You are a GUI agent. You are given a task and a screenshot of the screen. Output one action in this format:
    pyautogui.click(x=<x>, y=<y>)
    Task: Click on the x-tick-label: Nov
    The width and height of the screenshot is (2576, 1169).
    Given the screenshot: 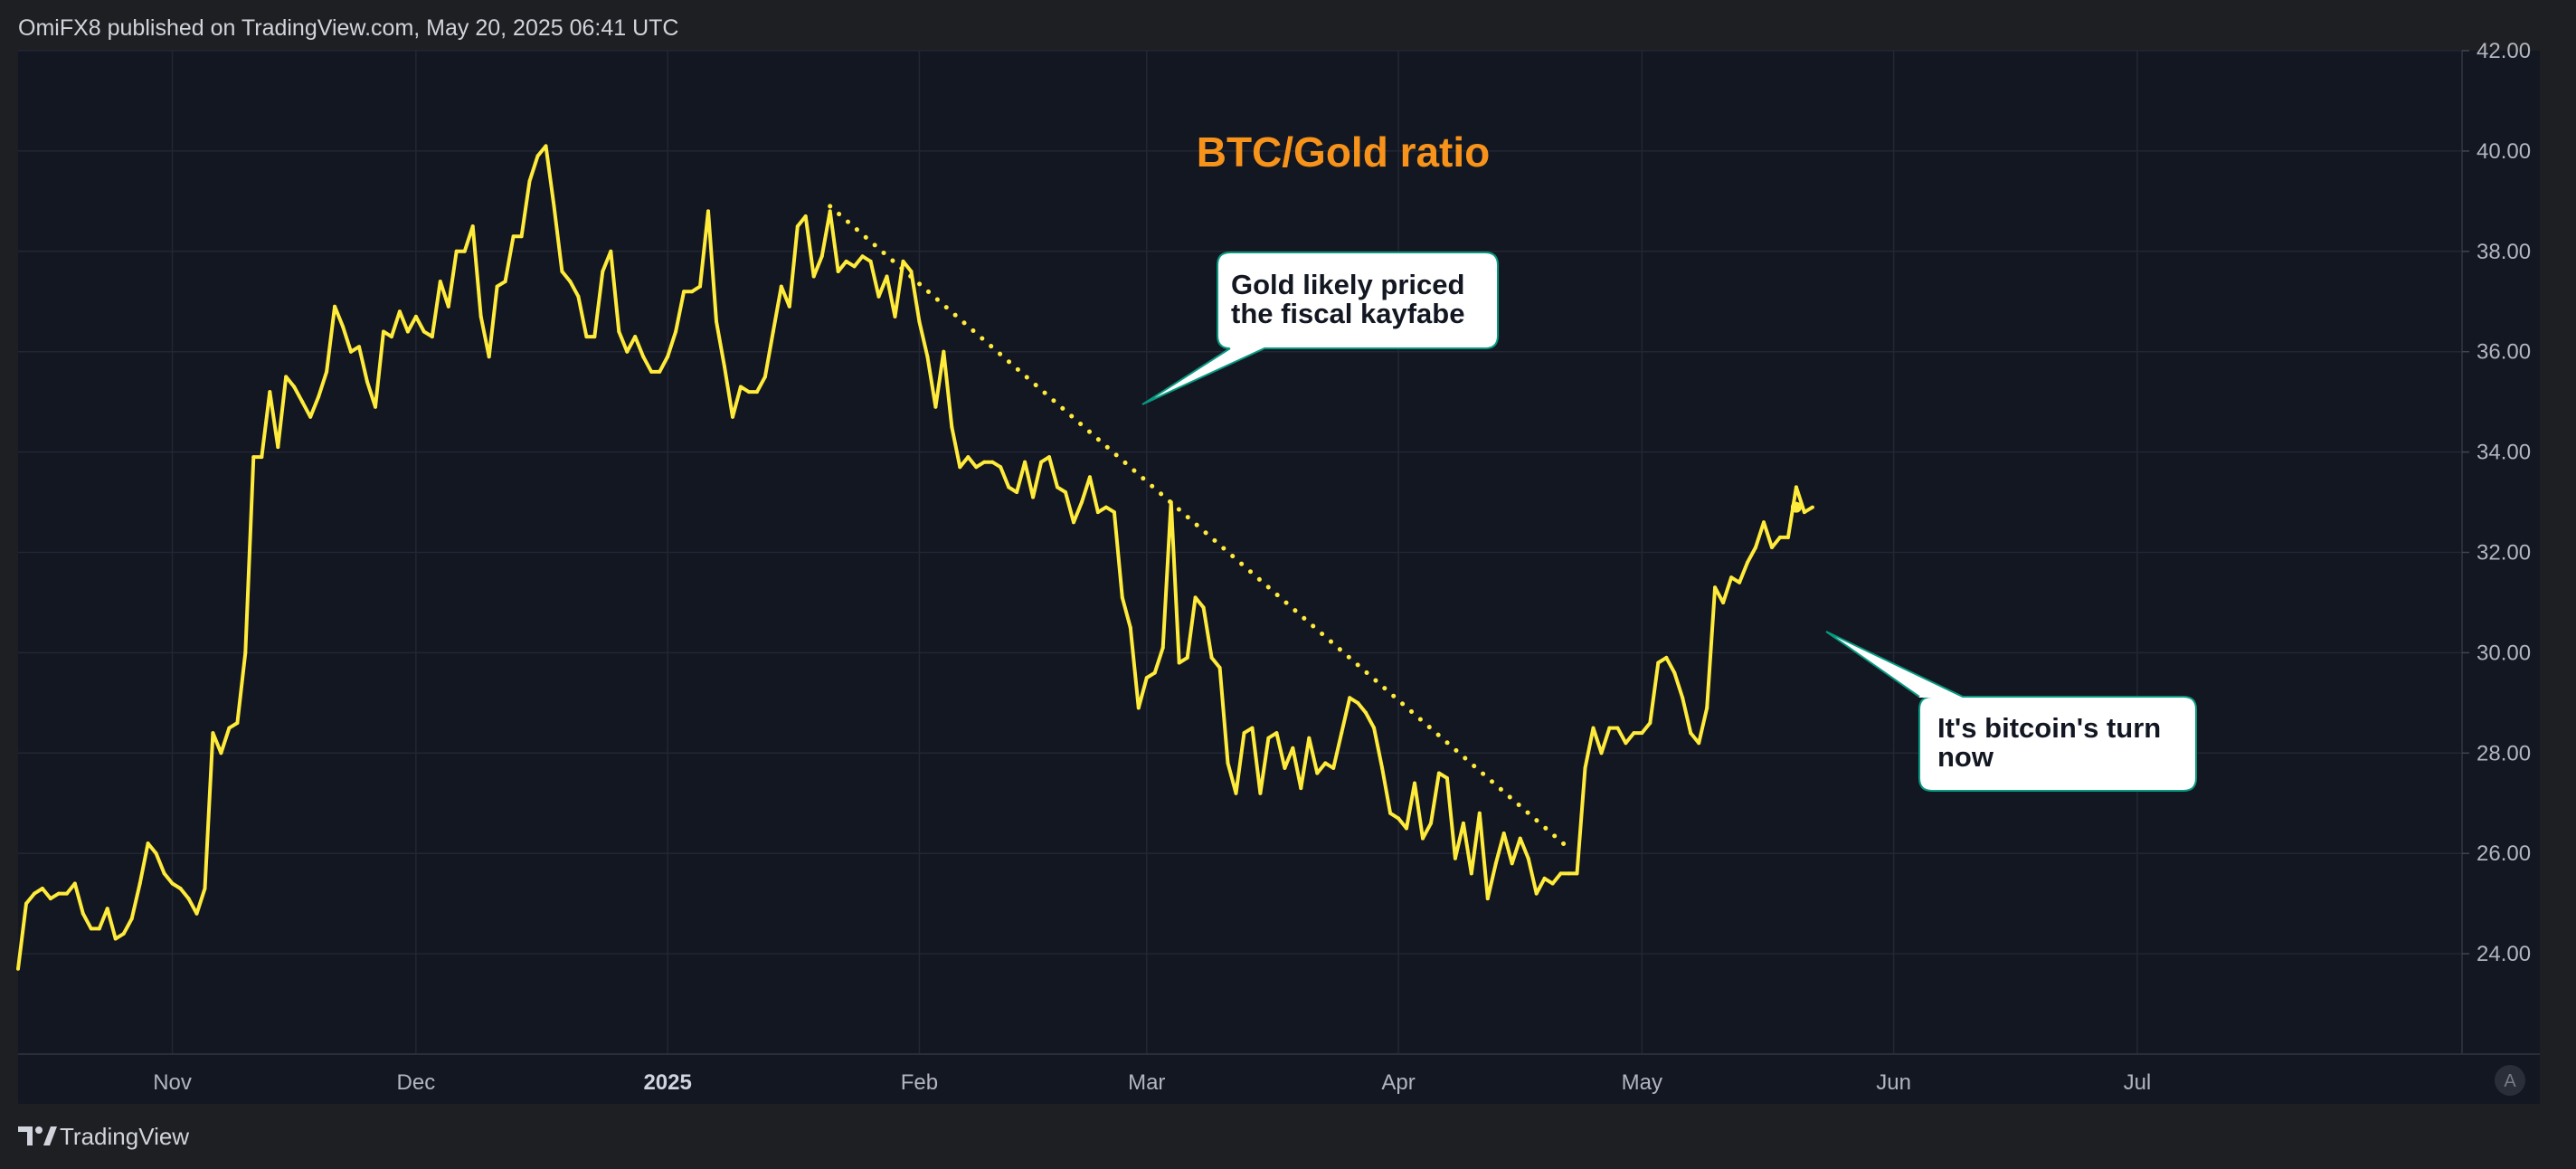 What is the action you would take?
    pyautogui.click(x=172, y=1082)
    